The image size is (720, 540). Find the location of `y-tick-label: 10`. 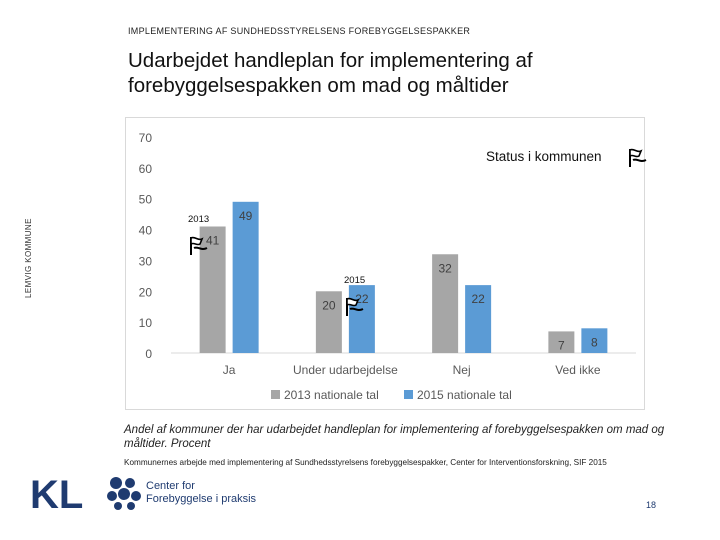

y-tick-label: 10 is located at coordinates (146, 323).